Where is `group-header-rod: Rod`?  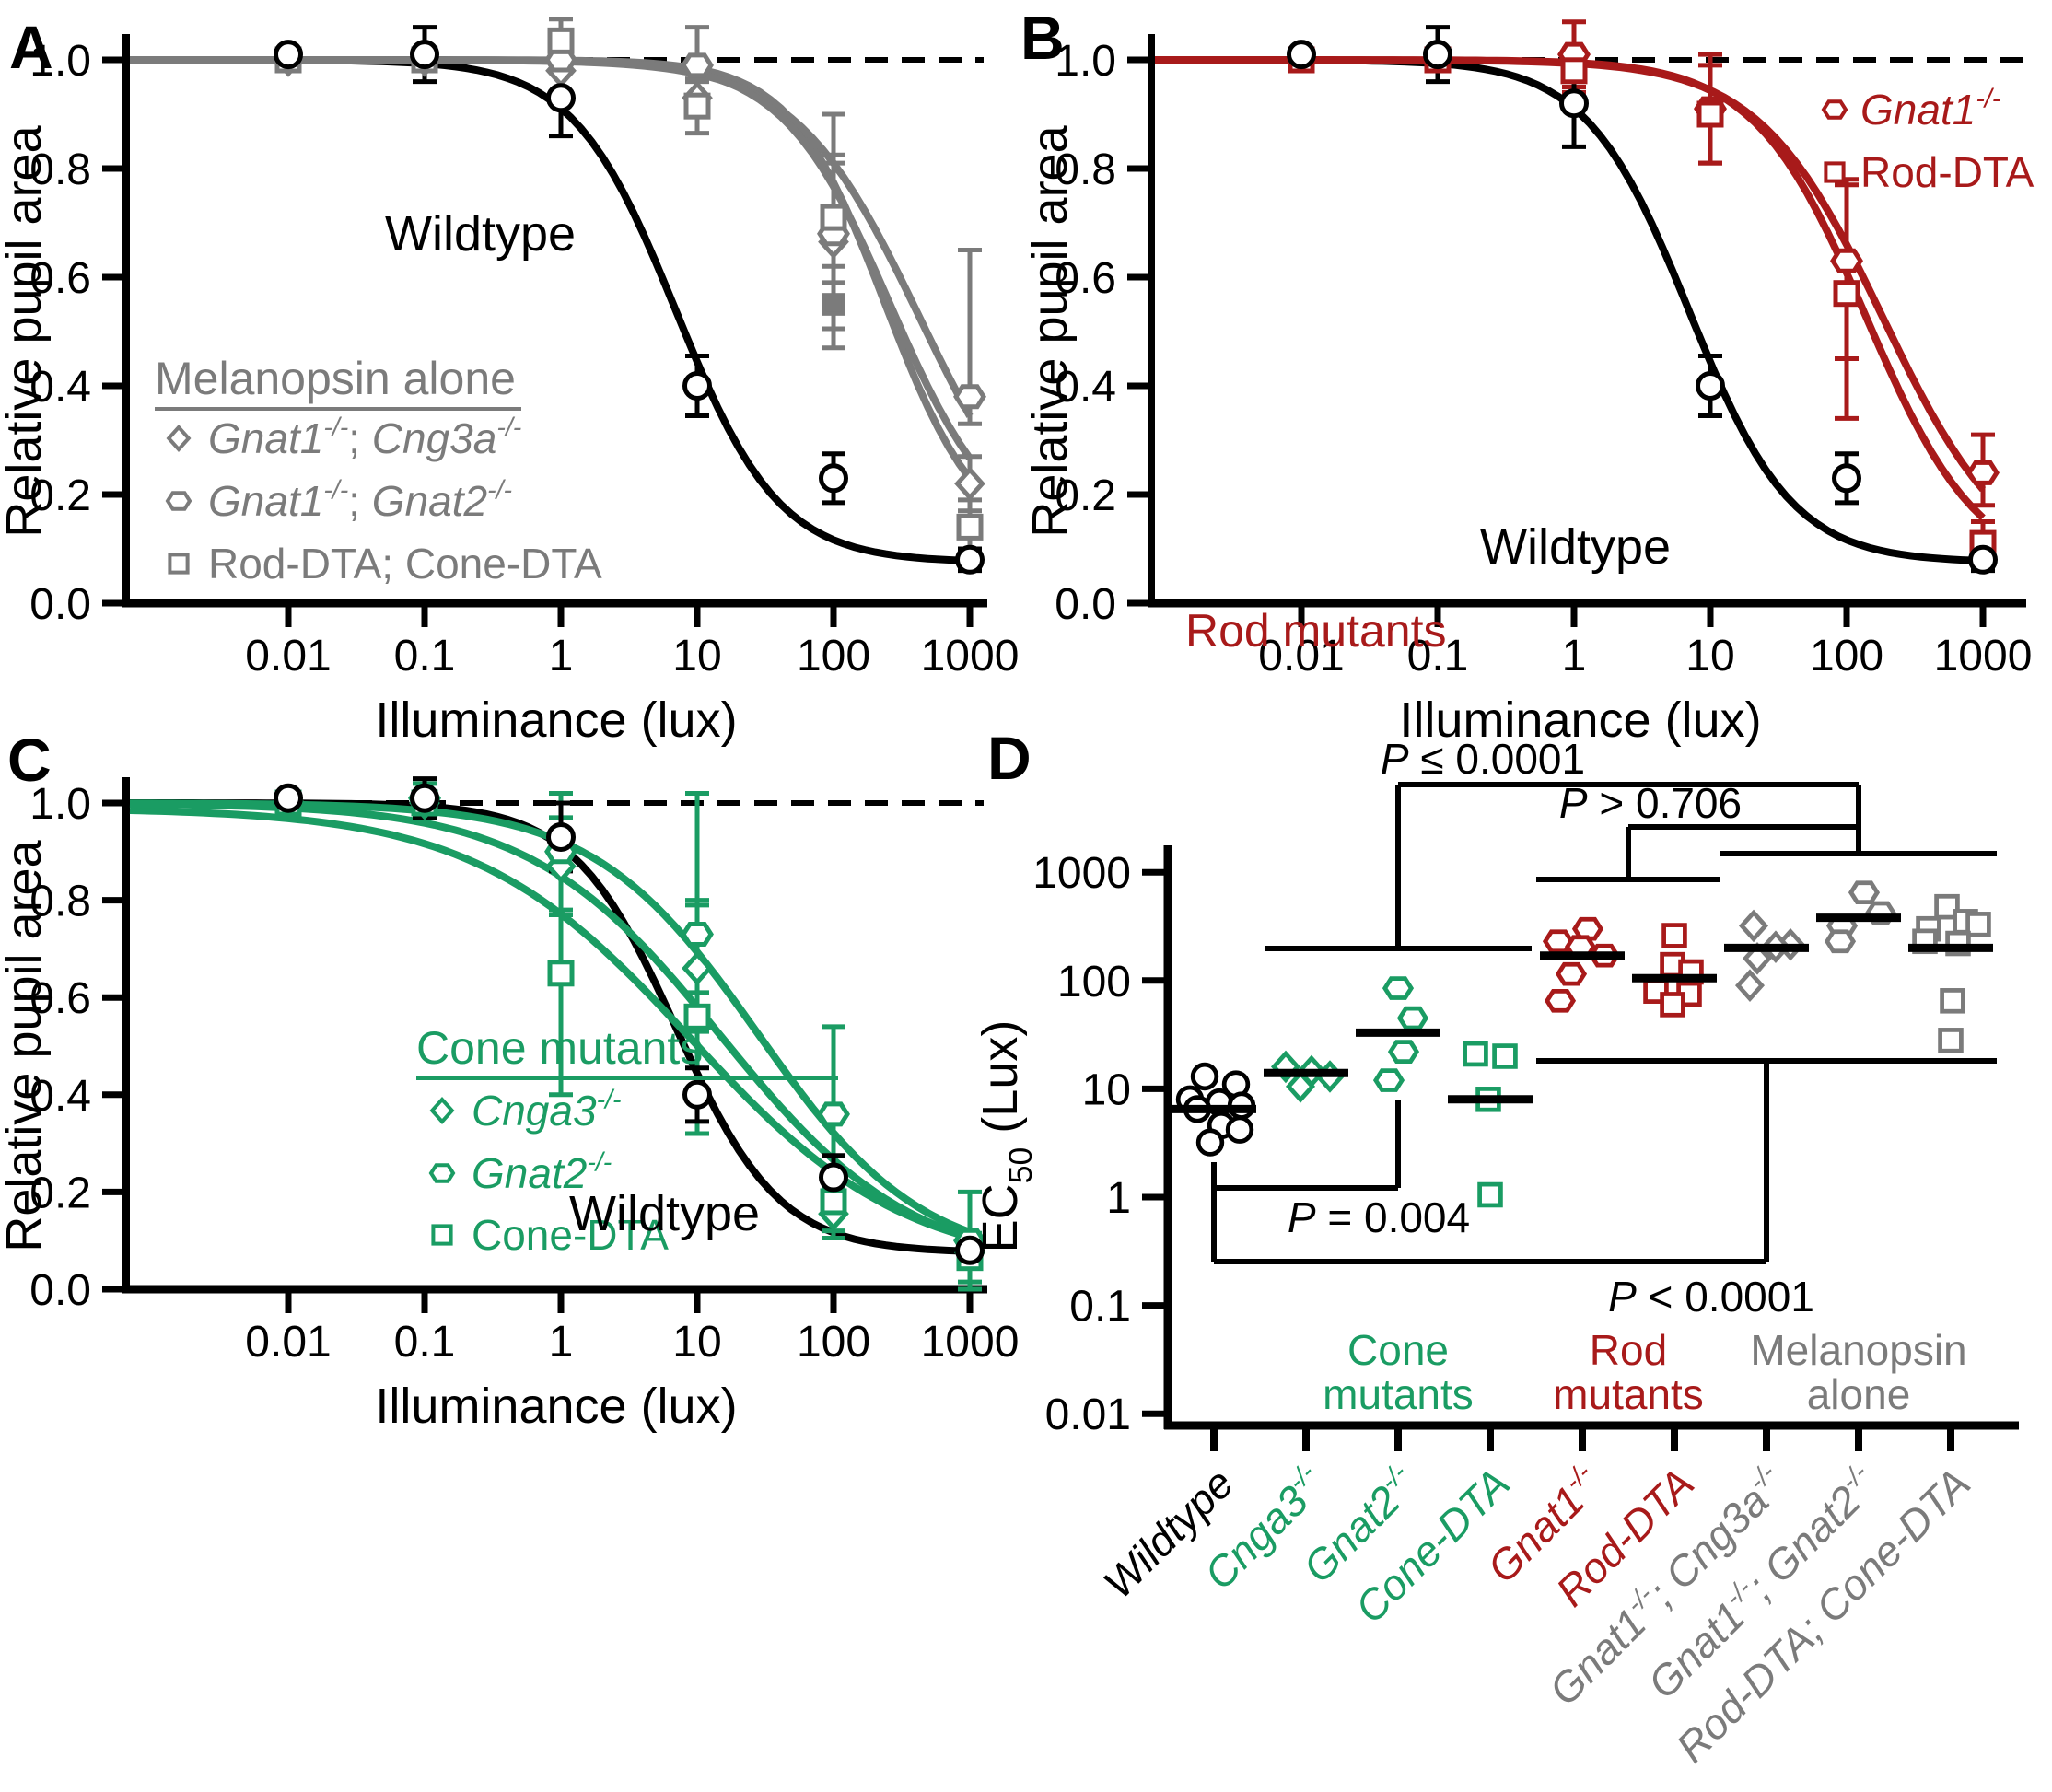 group-header-rod: Rod is located at coordinates (1628, 1350).